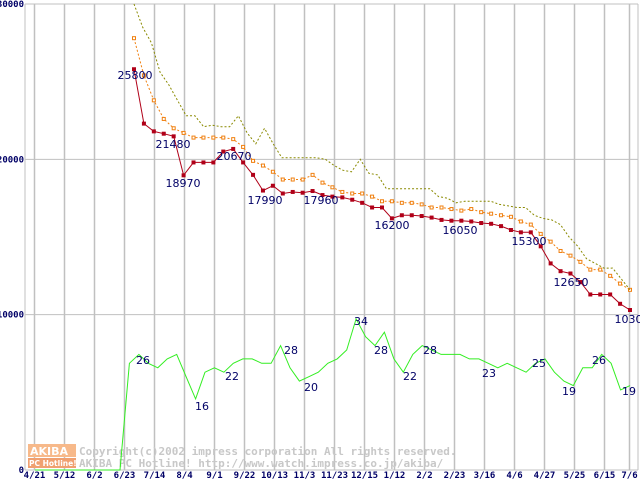 The height and width of the screenshot is (480, 640). What do you see at coordinates (21, 471) in the screenshot?
I see `y-tick-label: 0` at bounding box center [21, 471].